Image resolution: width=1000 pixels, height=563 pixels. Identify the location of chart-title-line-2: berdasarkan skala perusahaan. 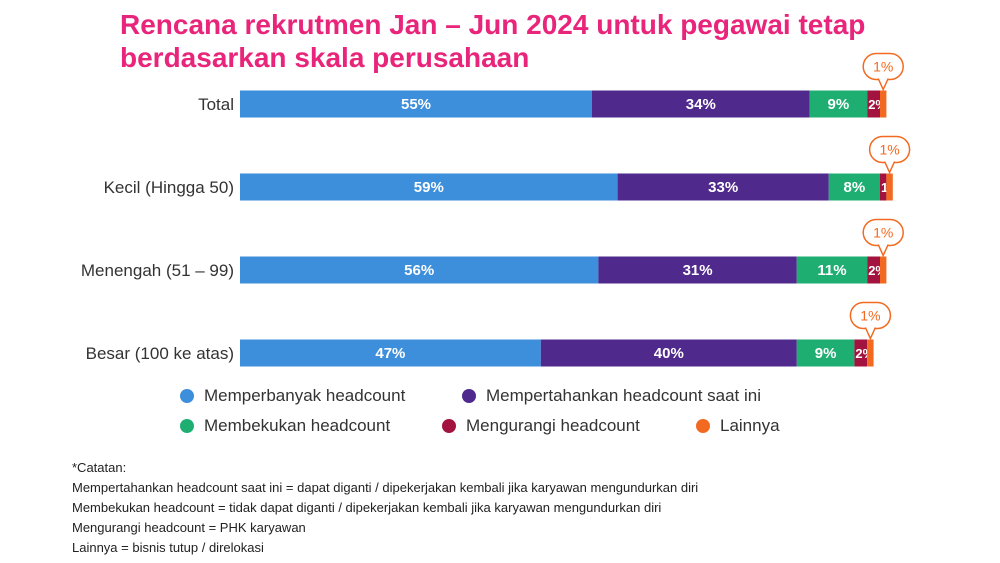
(325, 57).